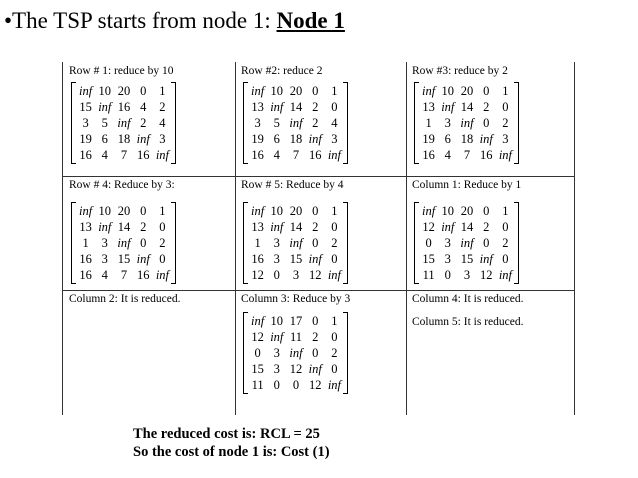  Describe the element at coordinates (467, 155) in the screenshot. I see `matrix-row: 16 4 7 16 inf` at that location.